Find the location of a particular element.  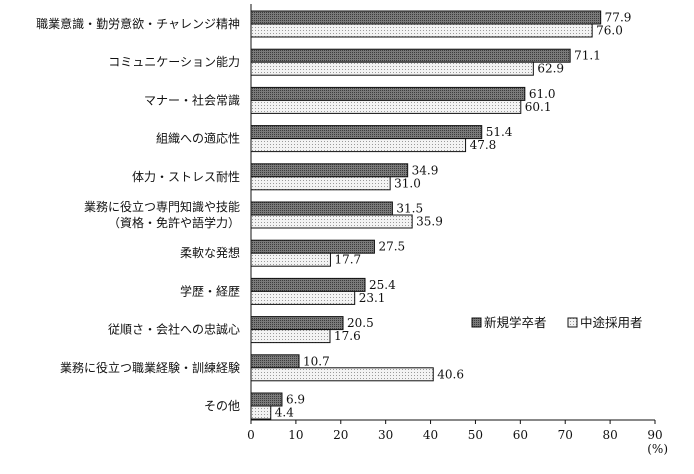

category-label: 柔軟な発想 is located at coordinates (210, 252).